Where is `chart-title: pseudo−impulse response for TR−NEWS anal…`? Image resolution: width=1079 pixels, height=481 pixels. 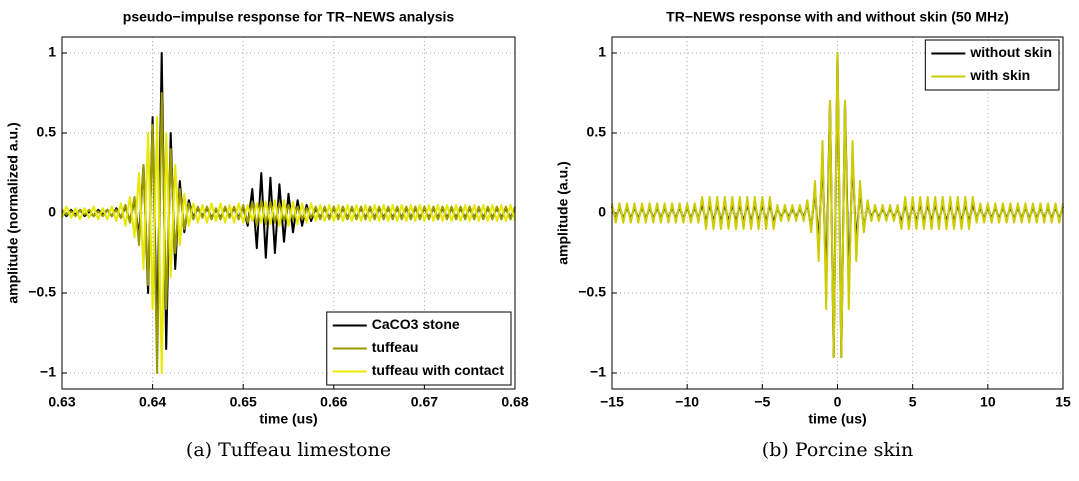 chart-title: pseudo−impulse response for TR−NEWS anal… is located at coordinates (289, 17).